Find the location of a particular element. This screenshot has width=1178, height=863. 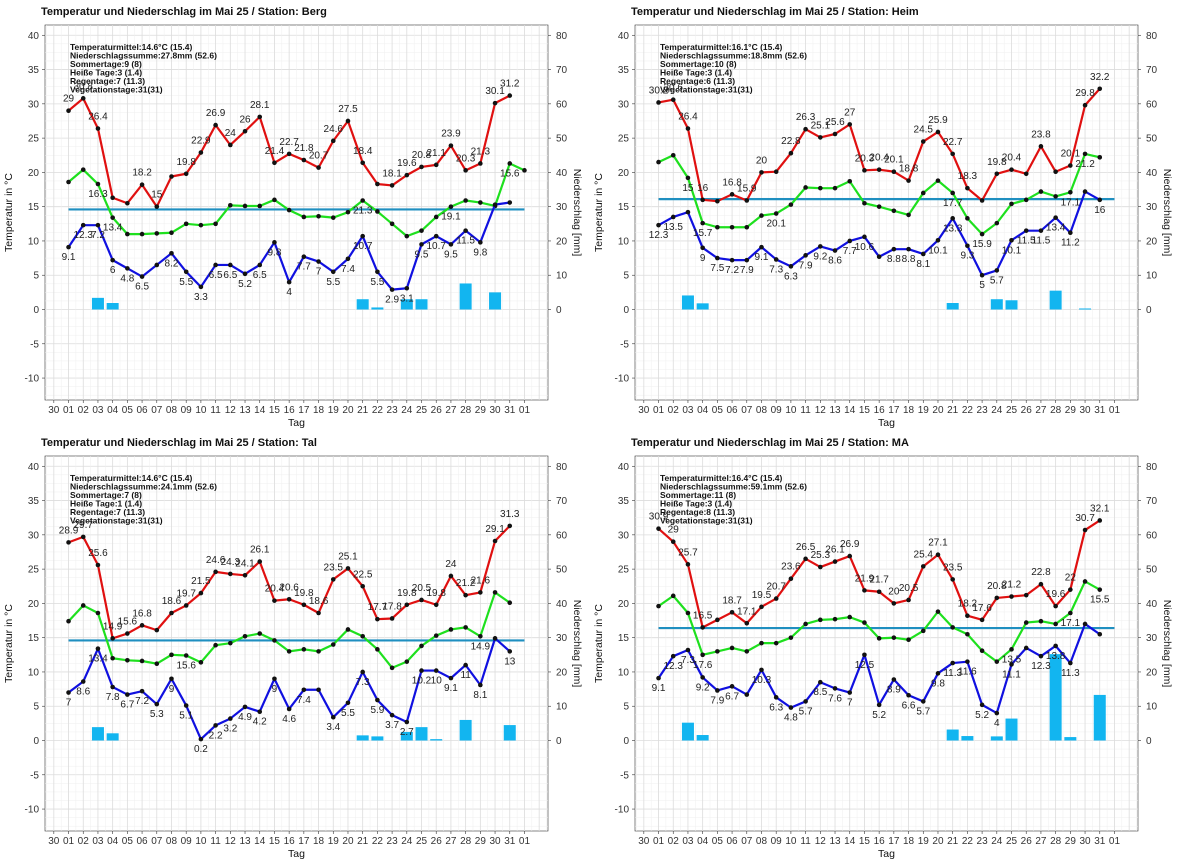

data-label: 3.7 is located at coordinates (392, 725).